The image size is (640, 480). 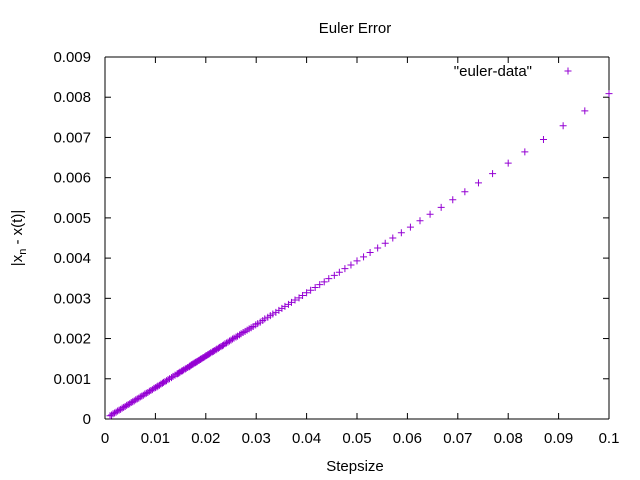 I want to click on x-tick-label: 0.07, so click(x=457, y=438).